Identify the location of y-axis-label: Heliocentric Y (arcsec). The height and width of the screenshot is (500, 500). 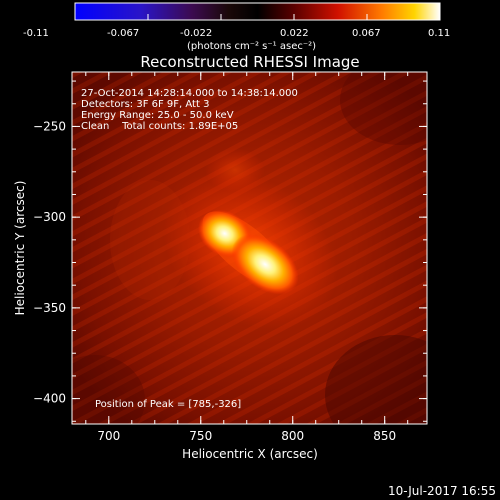
(20, 248).